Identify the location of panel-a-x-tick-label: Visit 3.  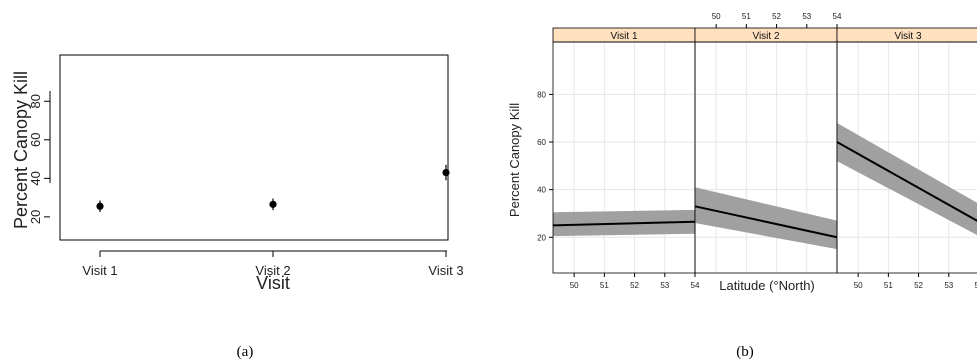
(445, 270).